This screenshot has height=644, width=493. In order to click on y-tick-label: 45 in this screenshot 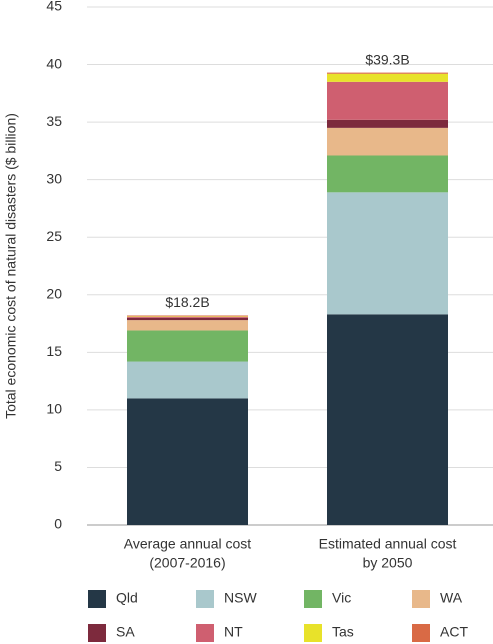, I will do `click(54, 7)`.